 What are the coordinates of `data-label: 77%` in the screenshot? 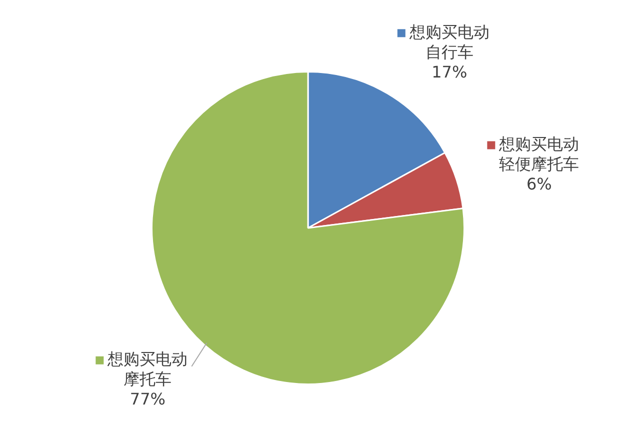 It's located at (148, 399).